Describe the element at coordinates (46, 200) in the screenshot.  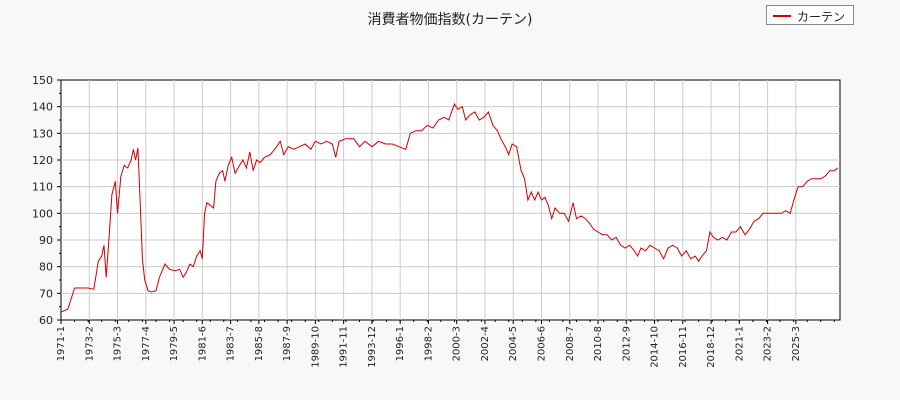
I see `y-axis: 60 70 80 90 100 110 120 130 140 150` at that location.